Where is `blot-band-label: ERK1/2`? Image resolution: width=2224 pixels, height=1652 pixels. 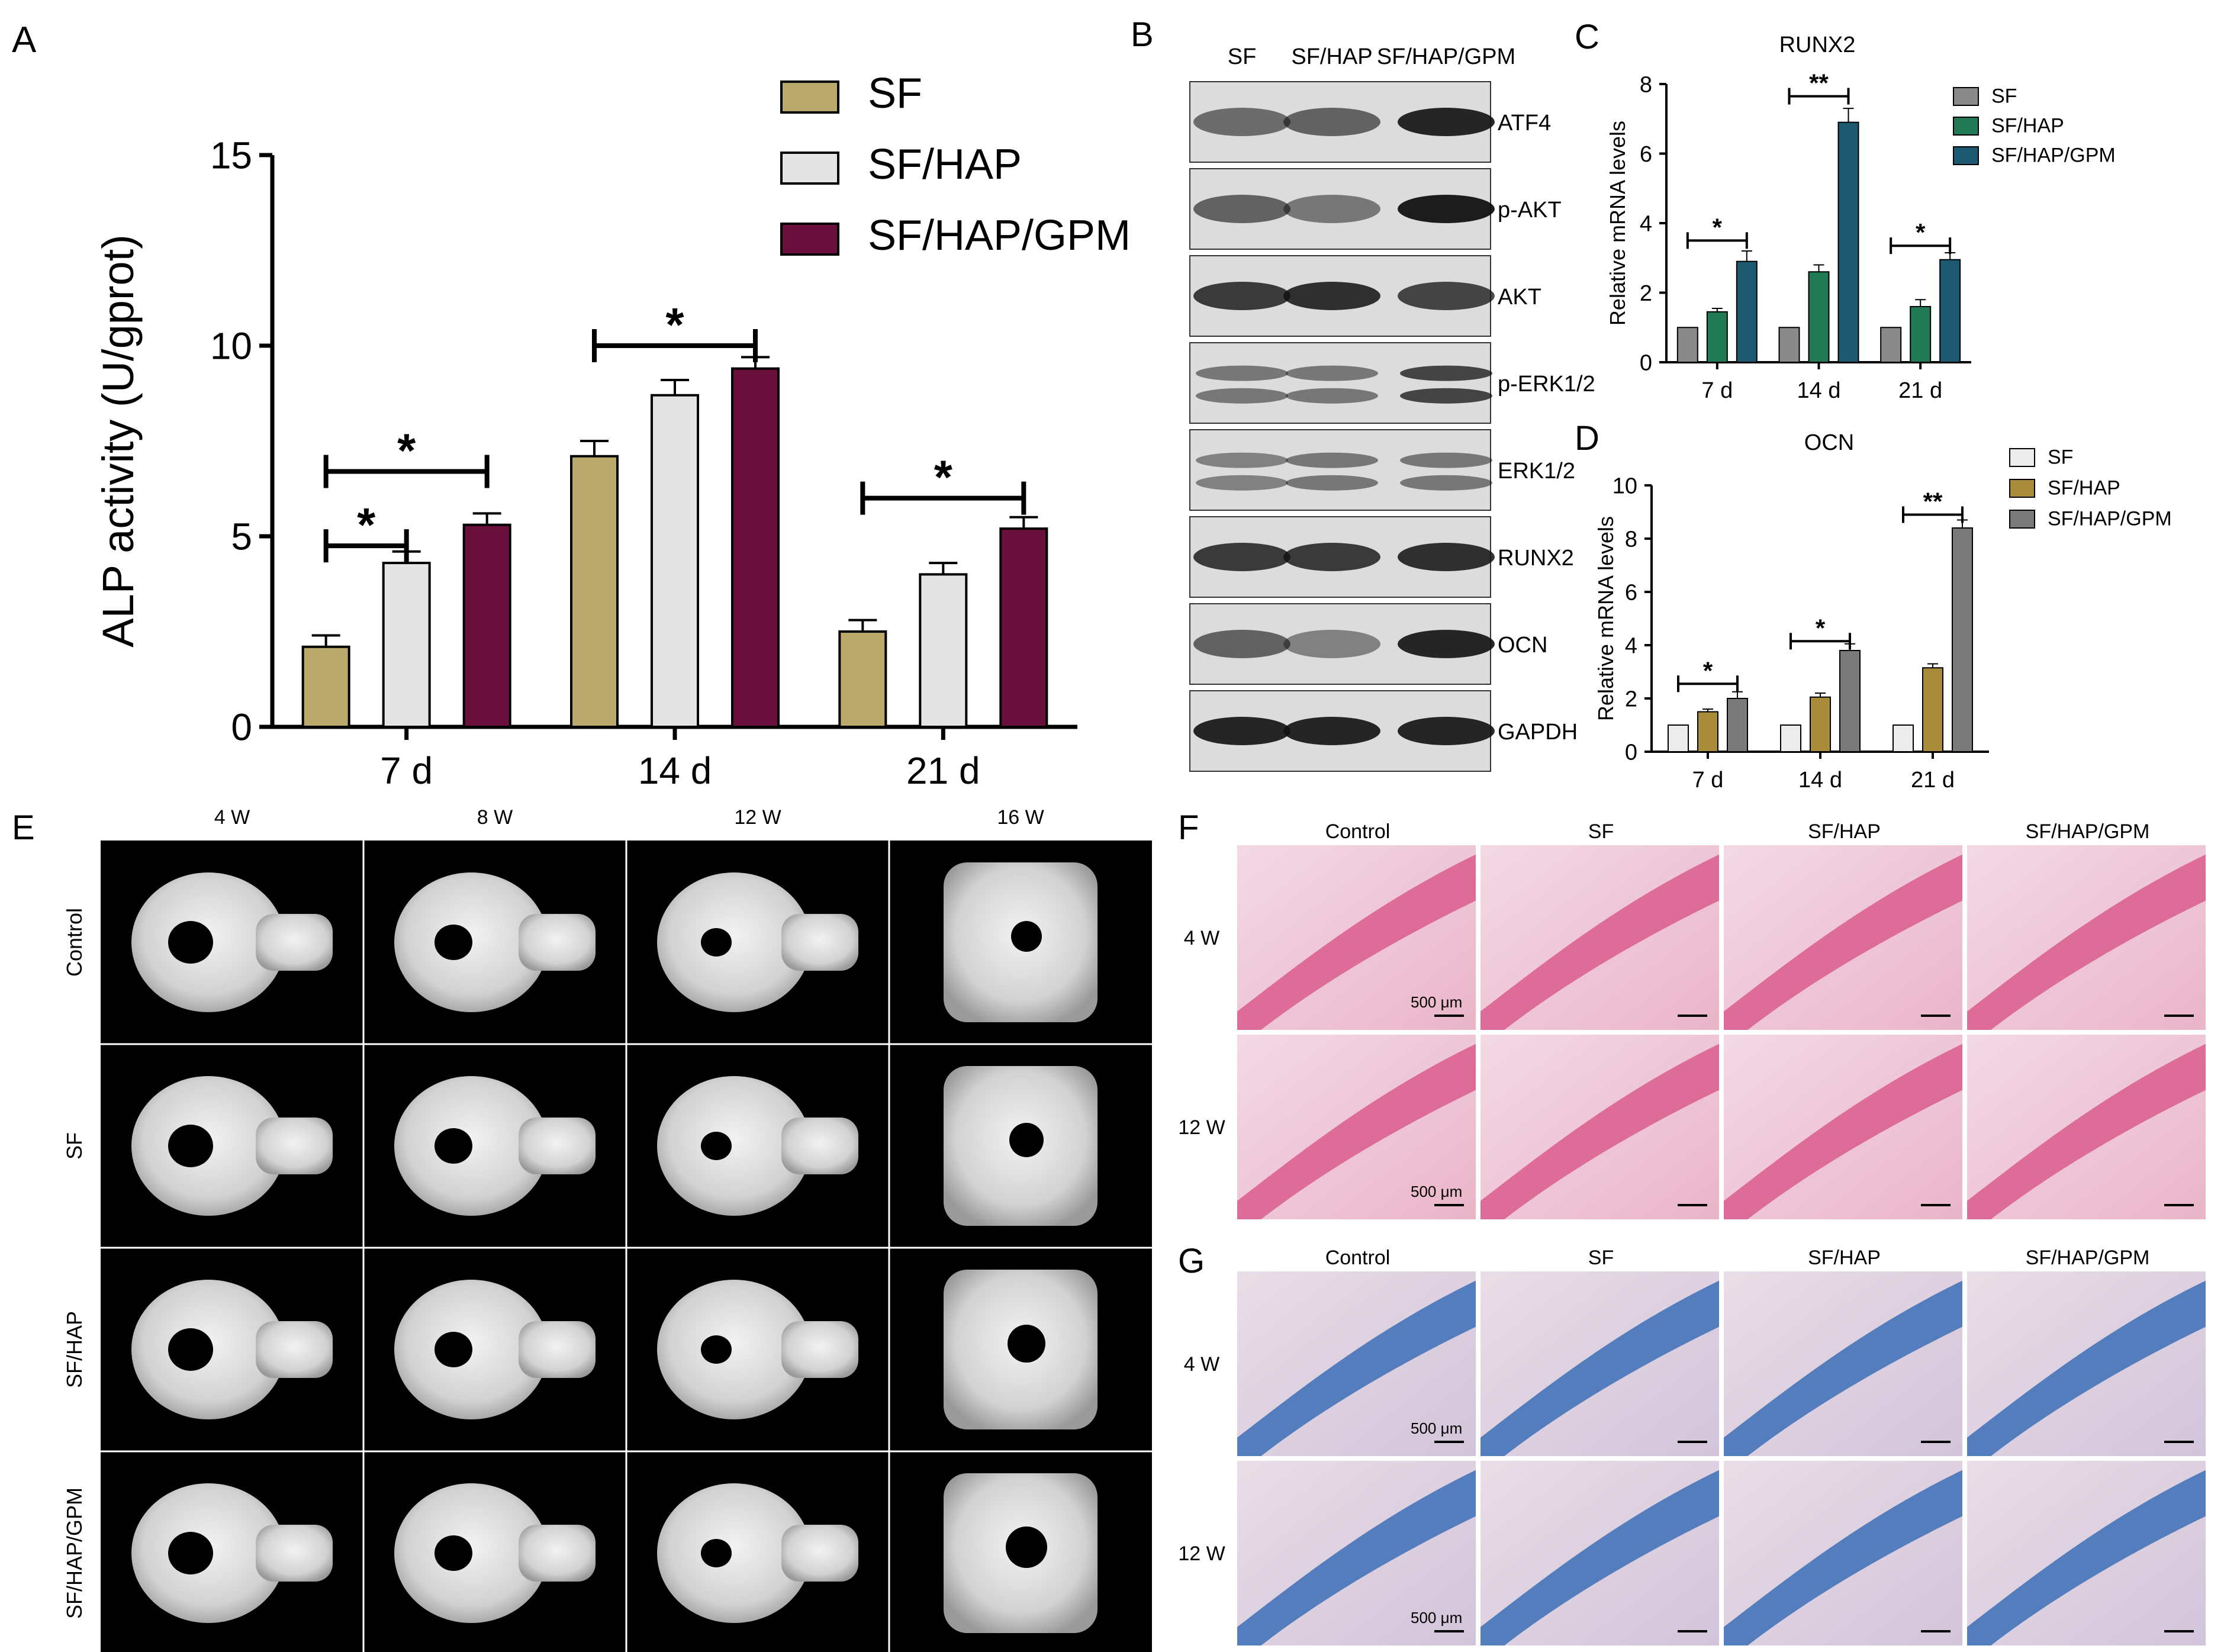
blot-band-label: ERK1/2 is located at coordinates (1536, 471).